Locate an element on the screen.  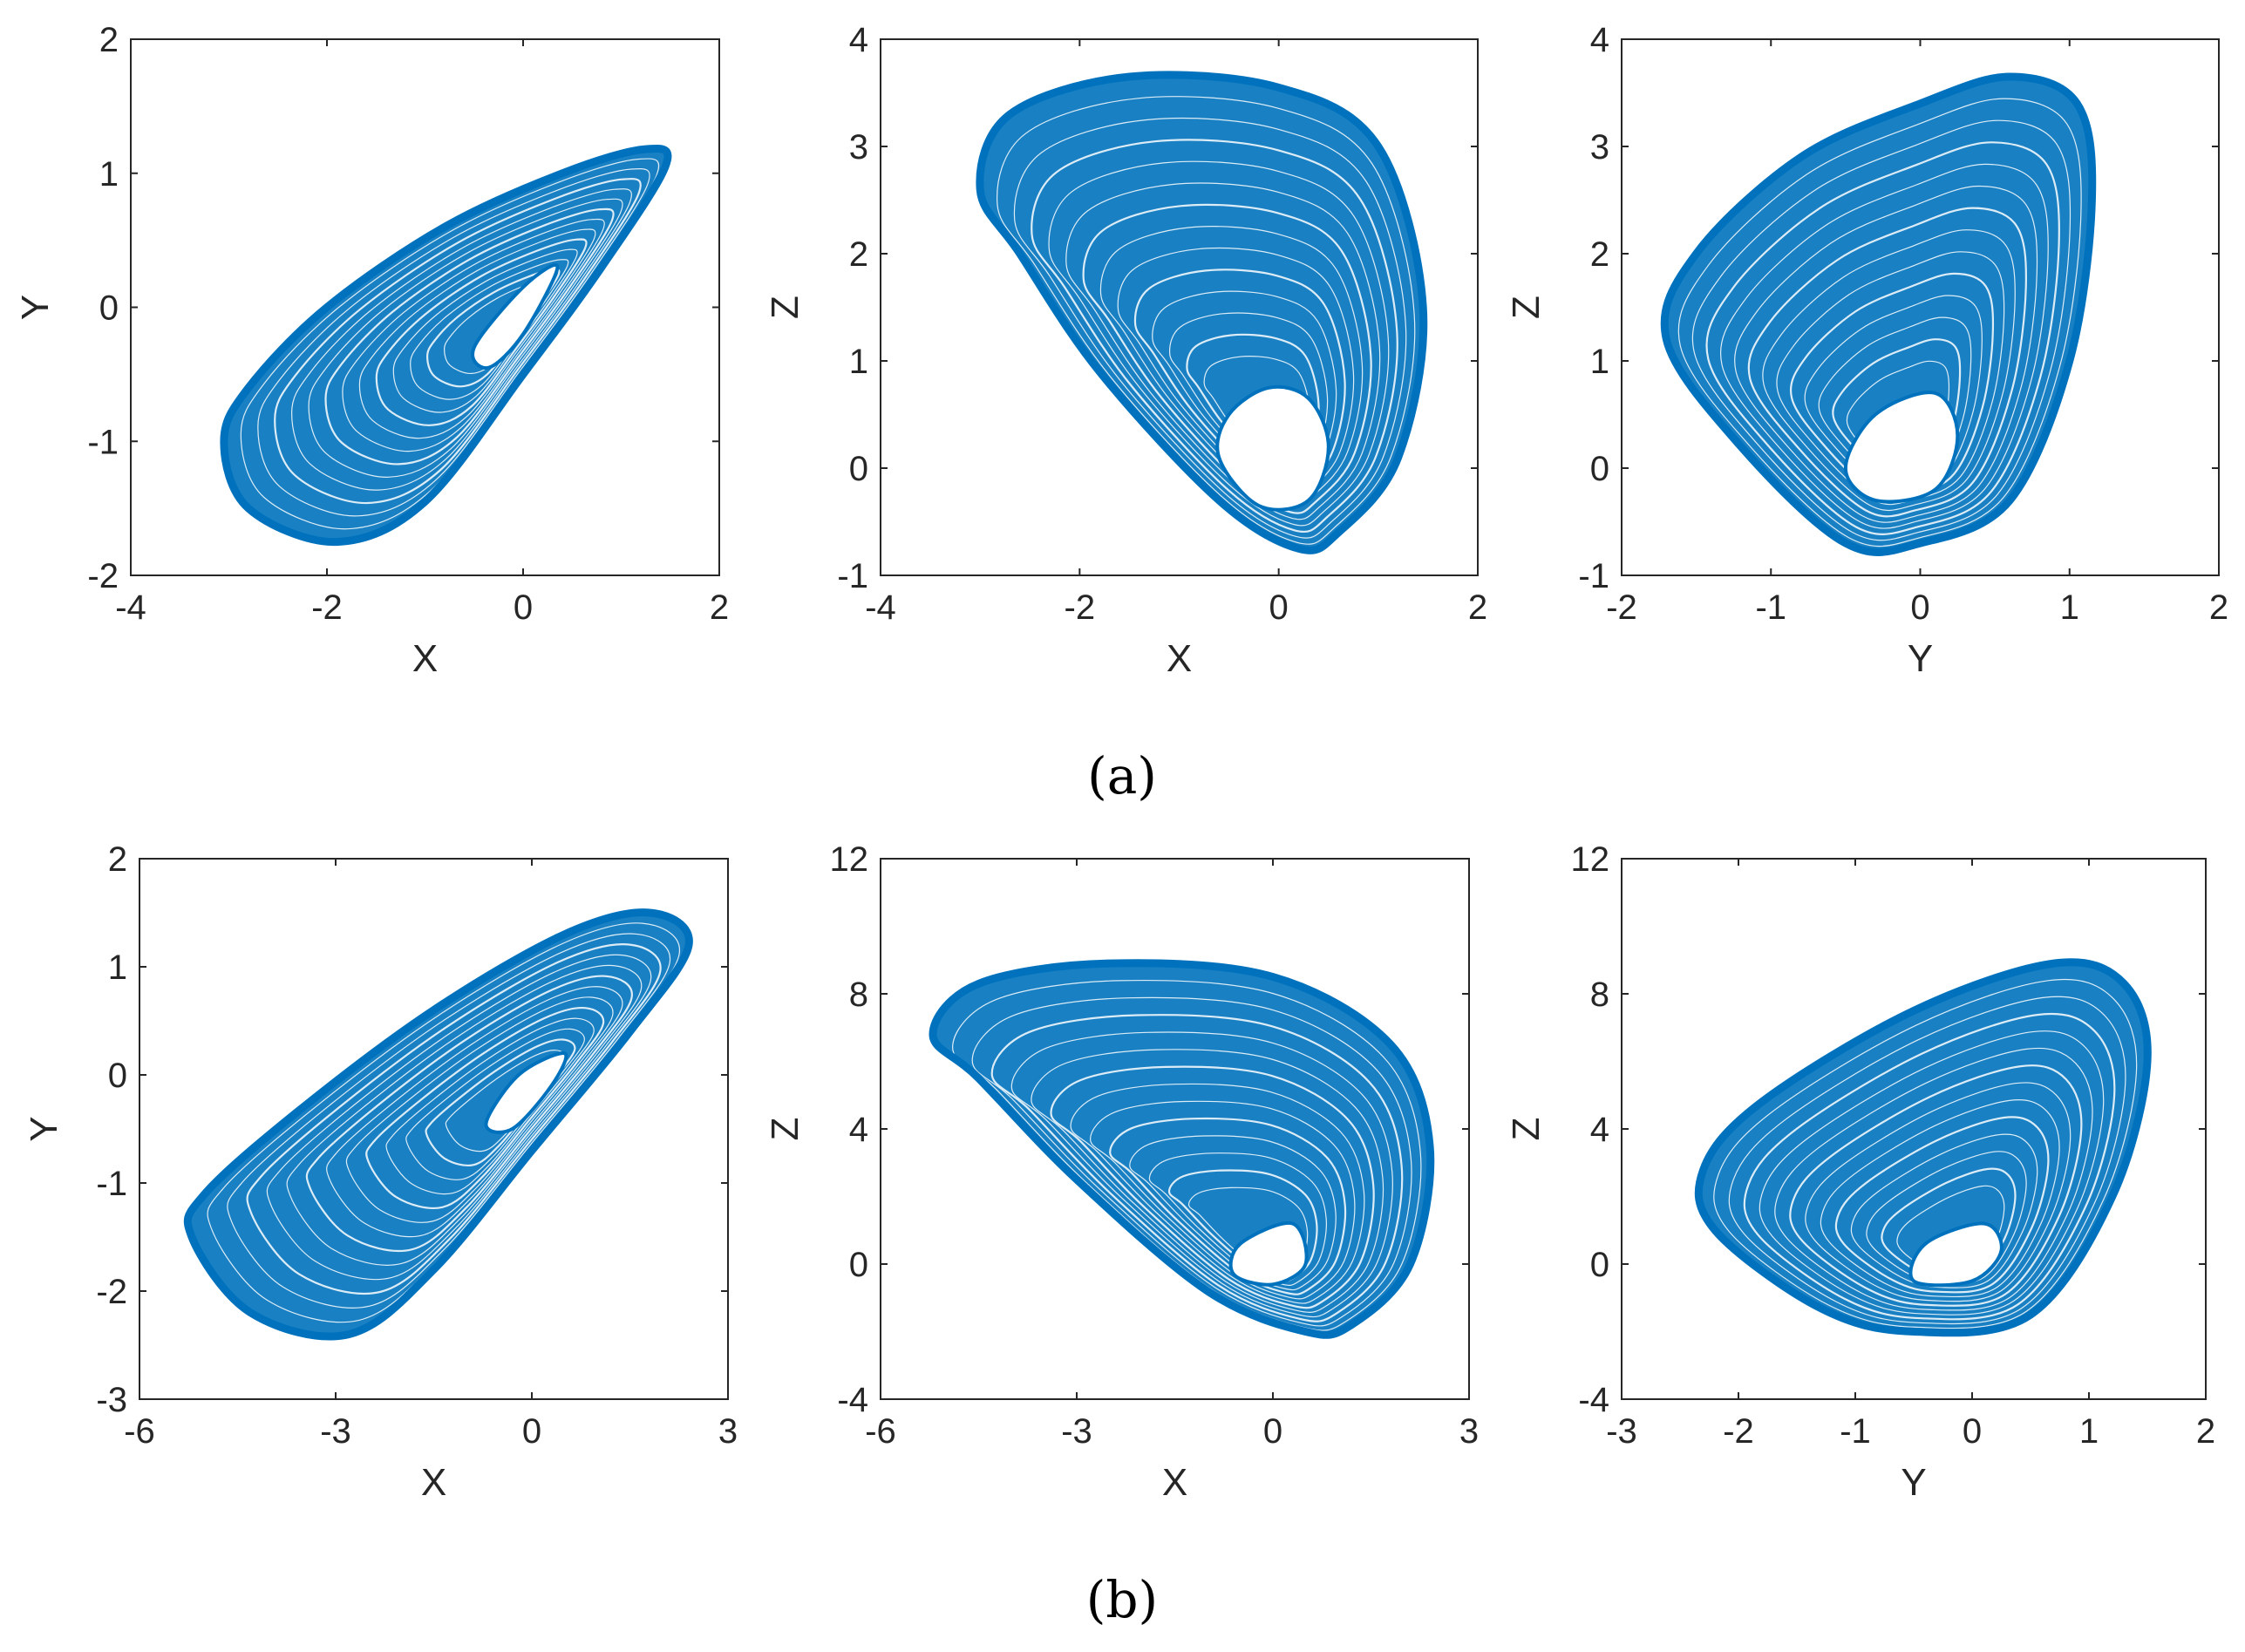
x-tick-label: 1 is located at coordinates (2069, 607).